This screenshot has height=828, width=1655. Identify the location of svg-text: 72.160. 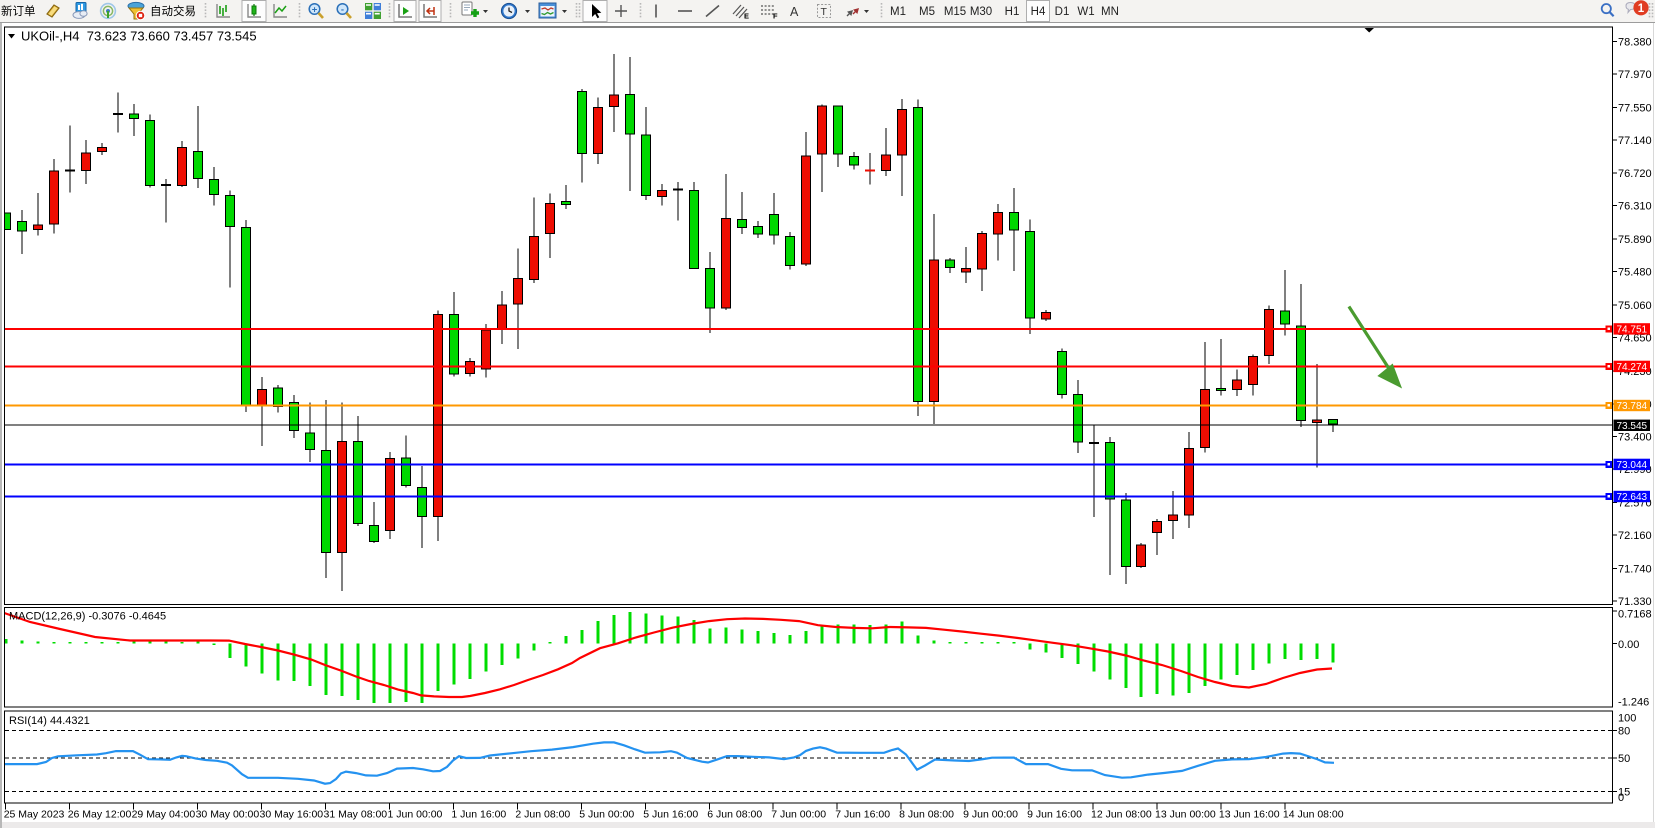
(1635, 536).